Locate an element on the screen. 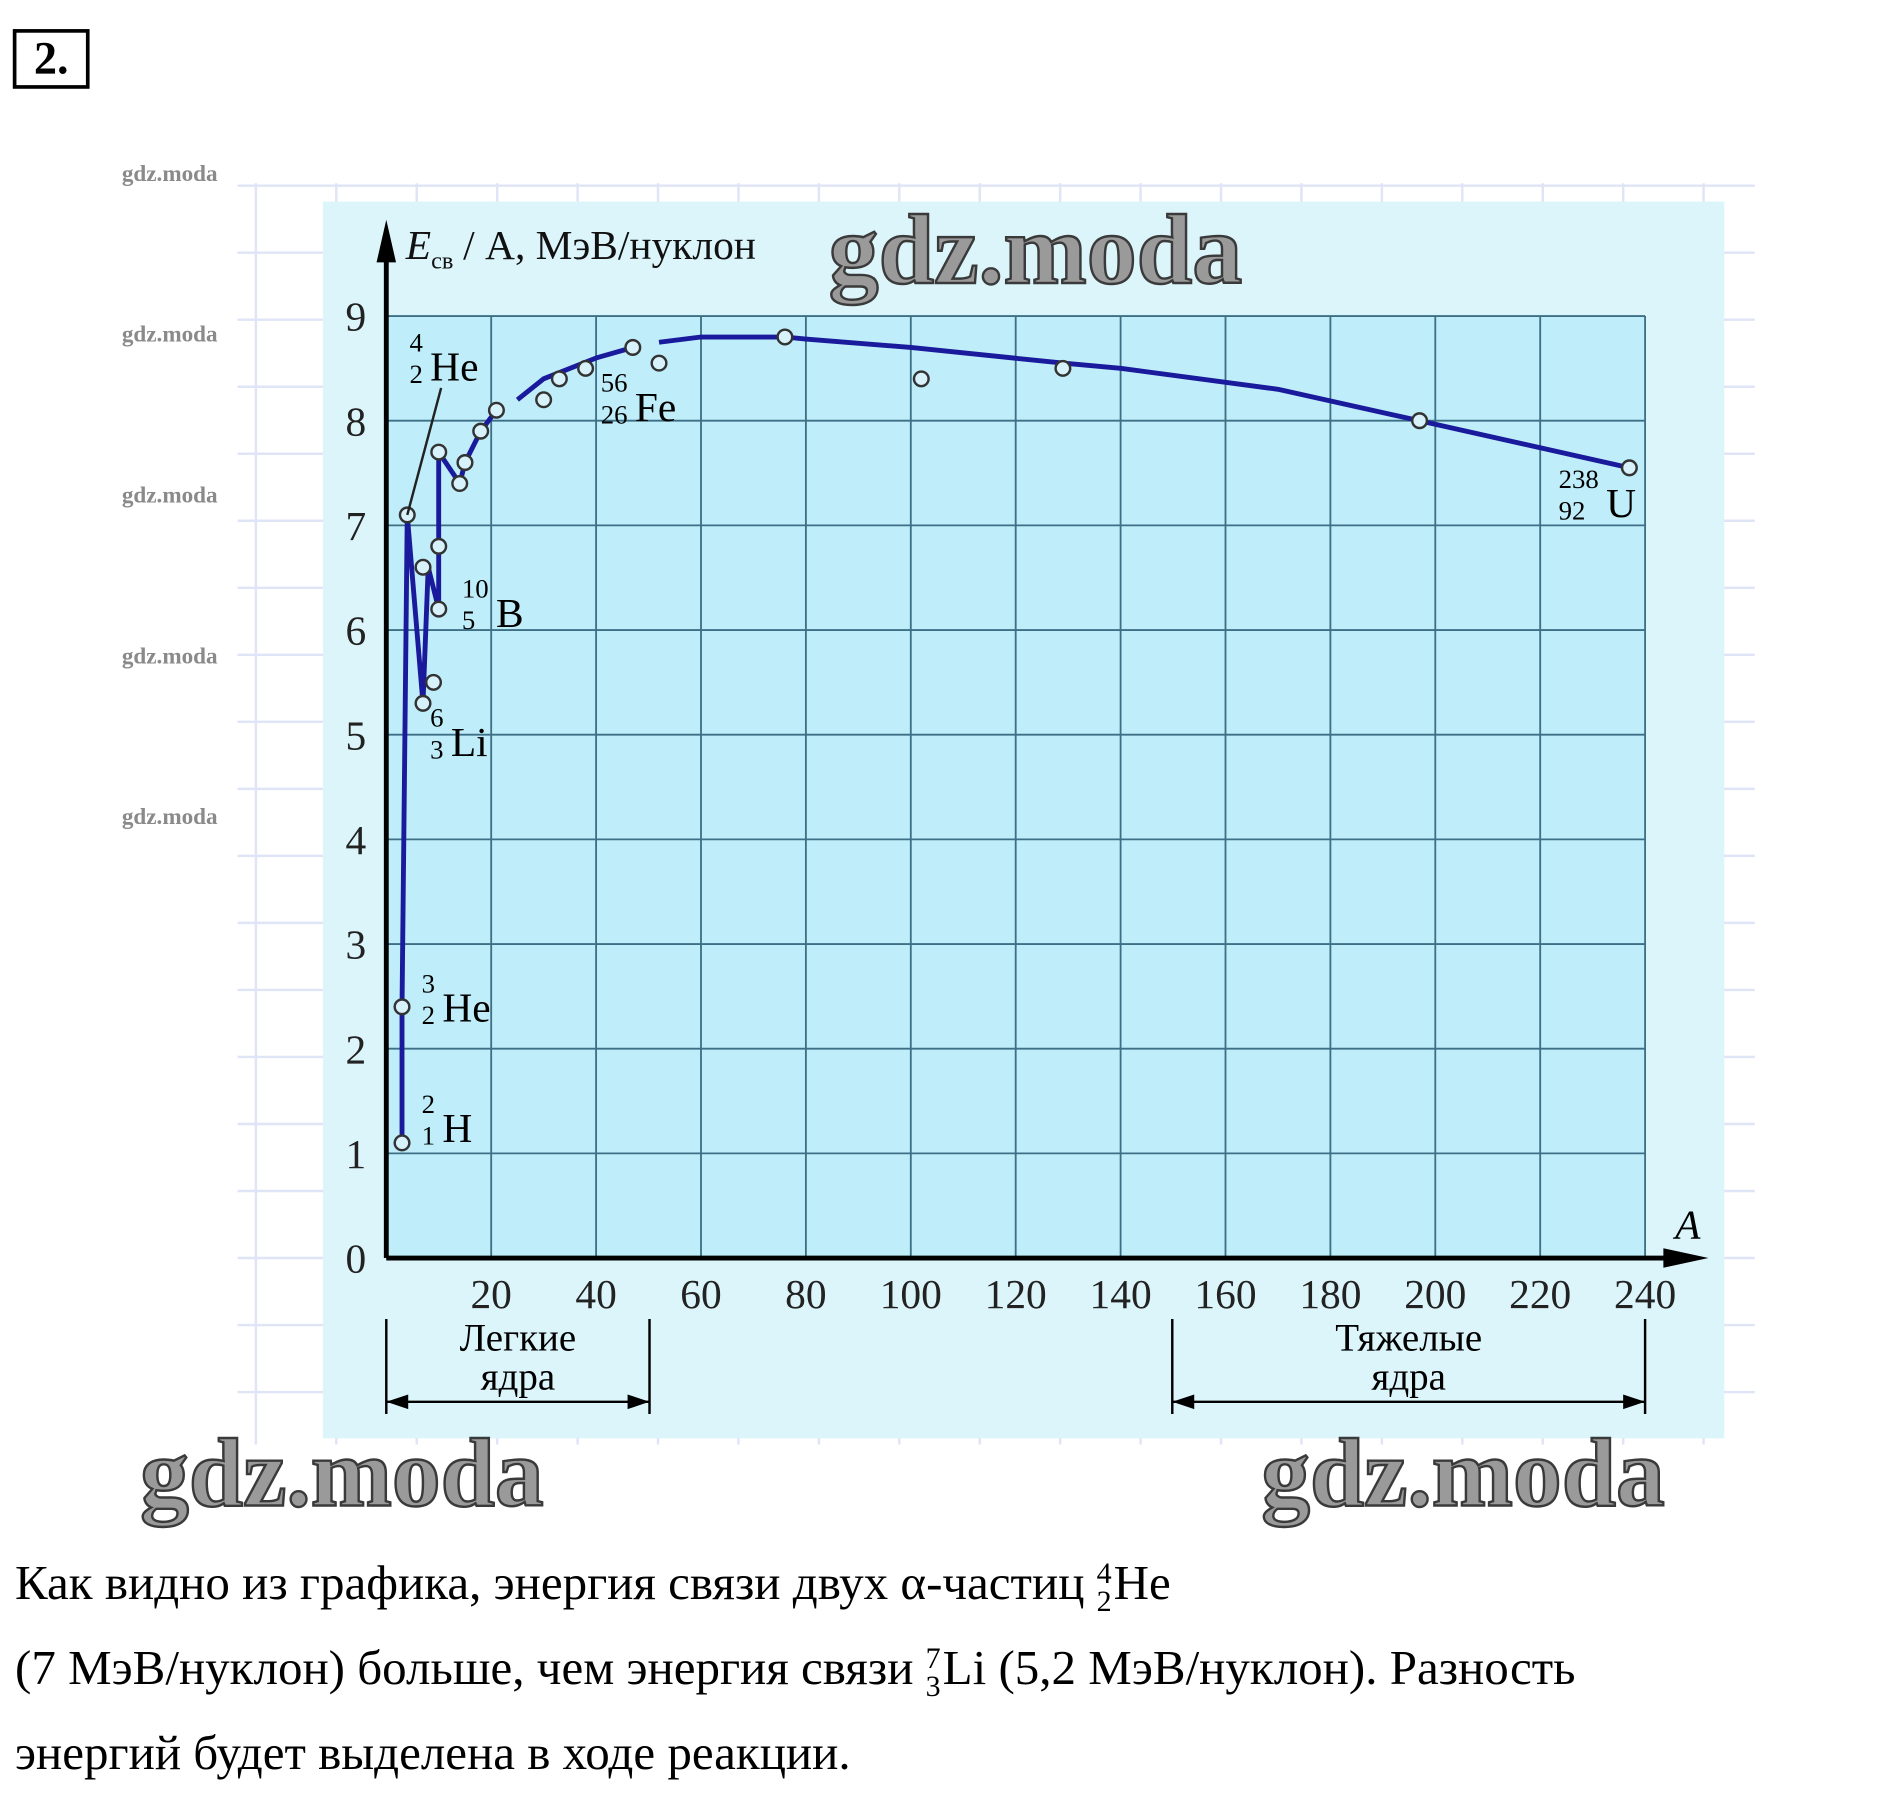 This screenshot has width=1901, height=1819. y-label-symbol: E is located at coordinates (418, 245).